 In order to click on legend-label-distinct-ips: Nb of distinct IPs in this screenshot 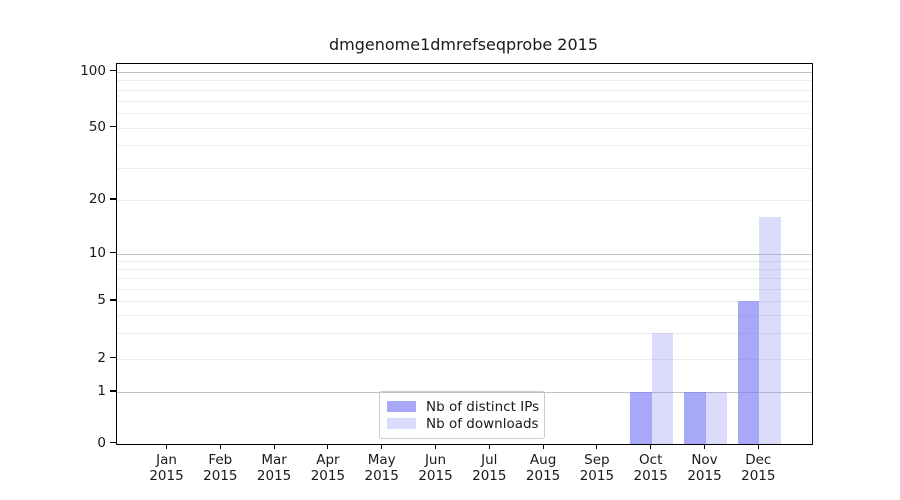, I will do `click(483, 406)`.